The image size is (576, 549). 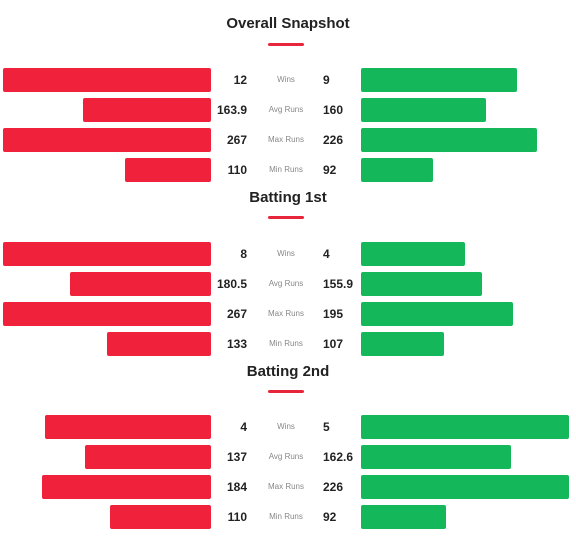 I want to click on team-b-value: 195, so click(x=333, y=314).